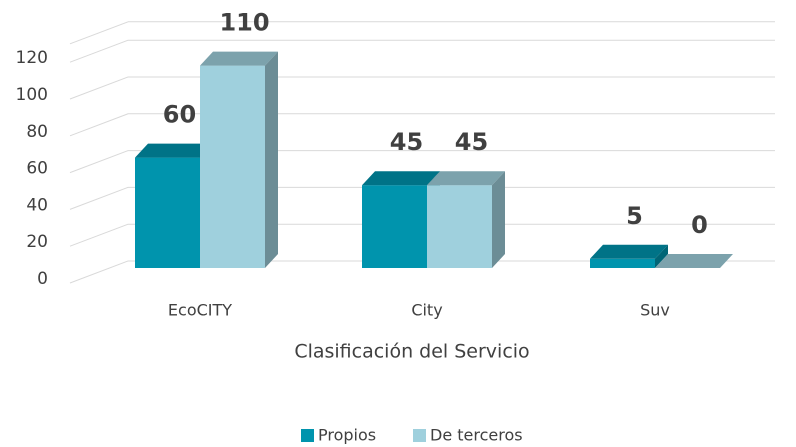  What do you see at coordinates (244, 23) in the screenshot?
I see `data-label: 110` at bounding box center [244, 23].